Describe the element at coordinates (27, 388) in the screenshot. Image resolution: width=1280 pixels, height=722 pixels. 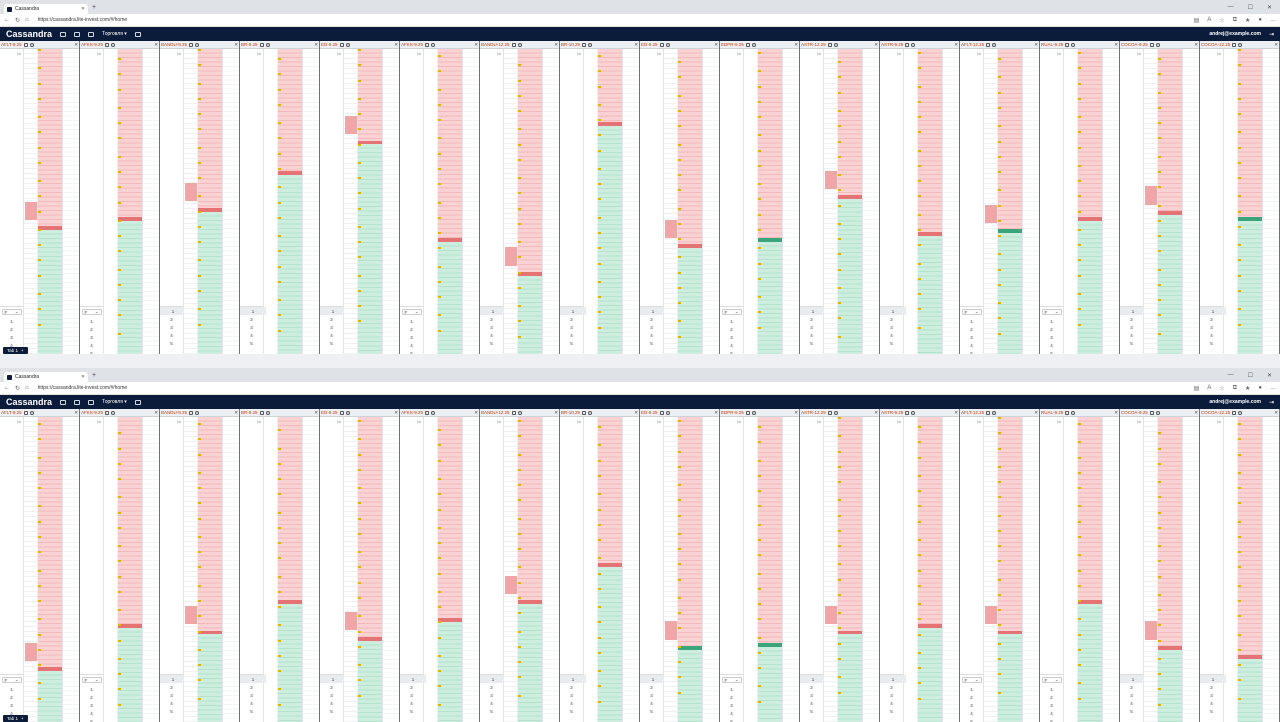
I see `home-icon: ⌂` at that location.